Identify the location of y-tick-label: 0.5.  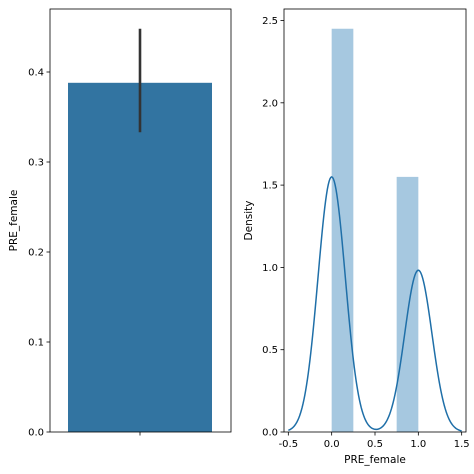
(270, 350).